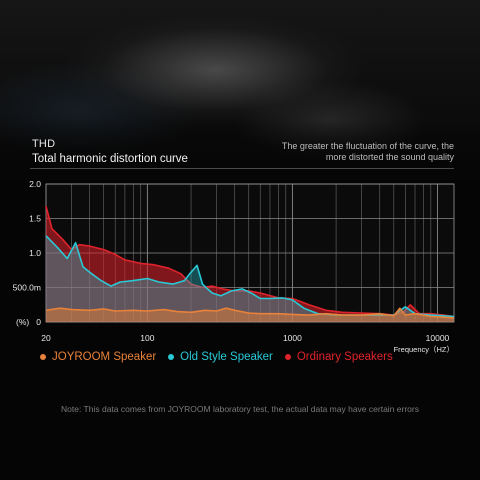 This screenshot has height=480, width=480. Describe the element at coordinates (27, 288) in the screenshot. I see `y-tick-label: 500.0m` at that location.